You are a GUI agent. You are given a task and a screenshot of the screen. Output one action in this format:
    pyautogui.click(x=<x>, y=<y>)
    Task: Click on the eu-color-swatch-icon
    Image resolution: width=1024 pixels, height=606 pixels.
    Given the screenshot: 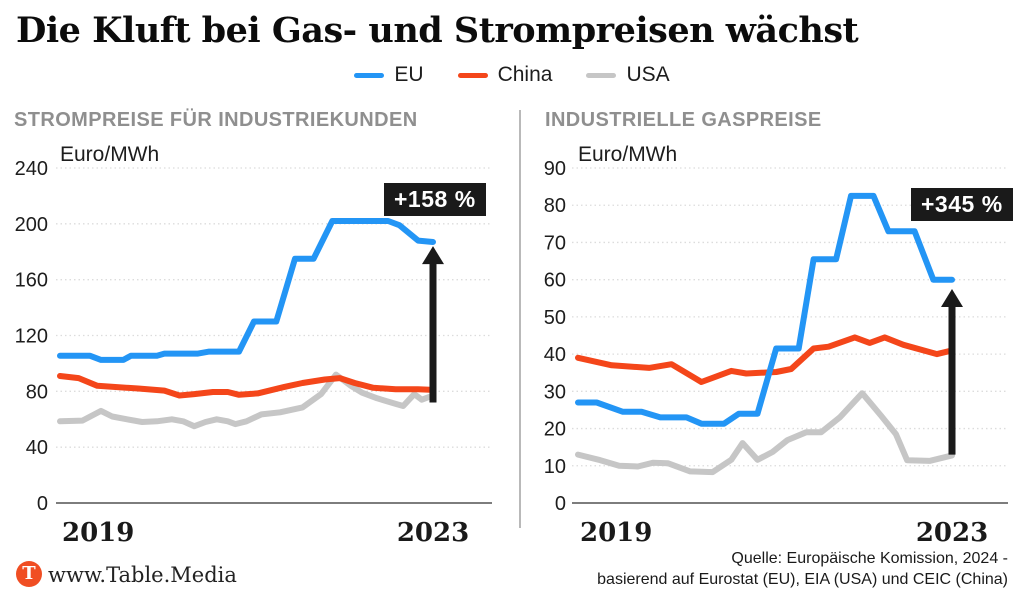 What is the action you would take?
    pyautogui.click(x=369, y=75)
    